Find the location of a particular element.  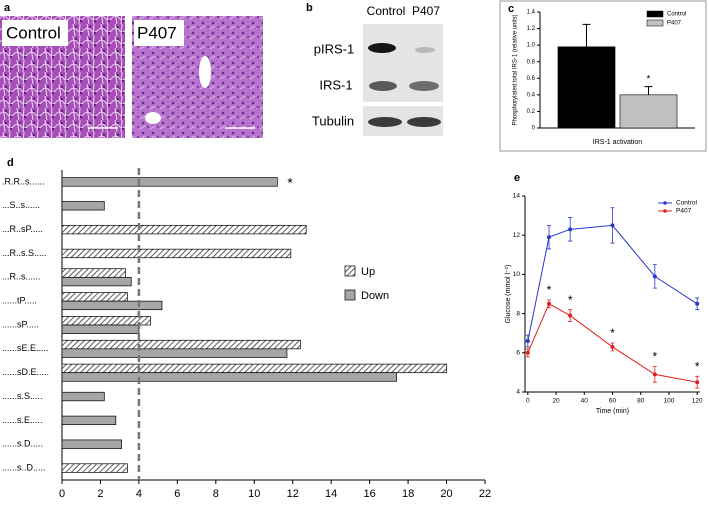

x-tick-label: 10 is located at coordinates (254, 494).